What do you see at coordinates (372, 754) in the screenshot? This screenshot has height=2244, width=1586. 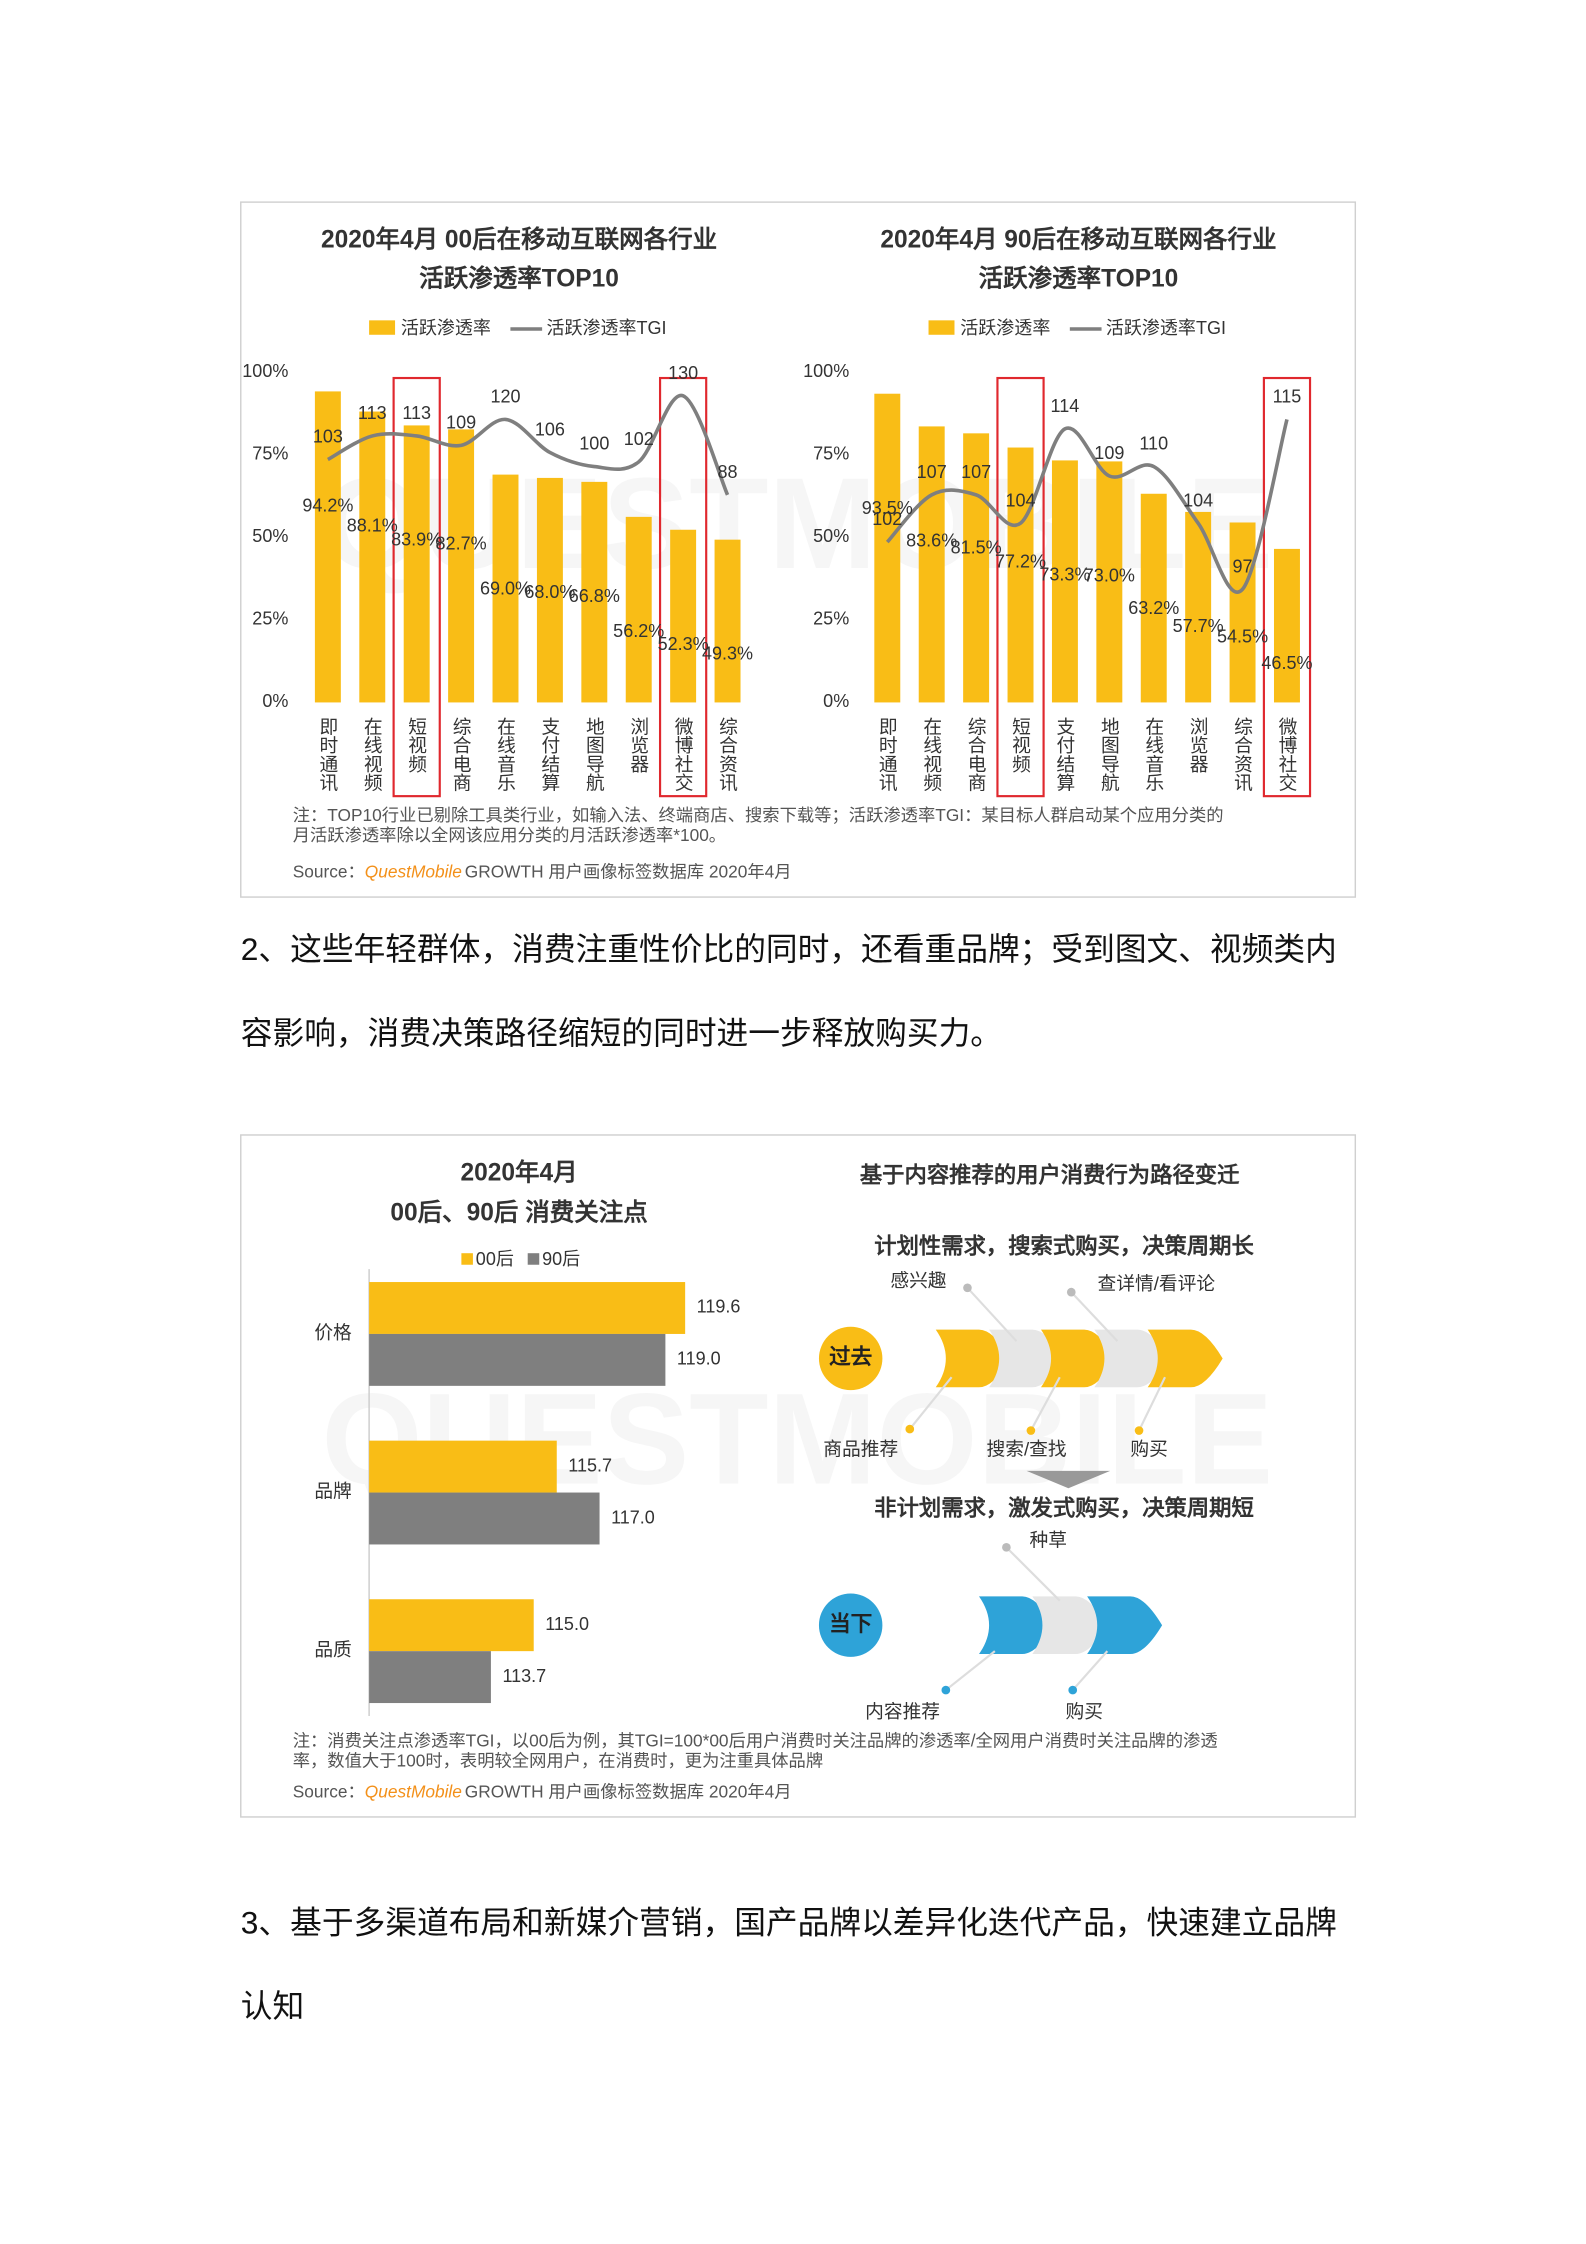 I see `x-tick-label: 在线视频` at bounding box center [372, 754].